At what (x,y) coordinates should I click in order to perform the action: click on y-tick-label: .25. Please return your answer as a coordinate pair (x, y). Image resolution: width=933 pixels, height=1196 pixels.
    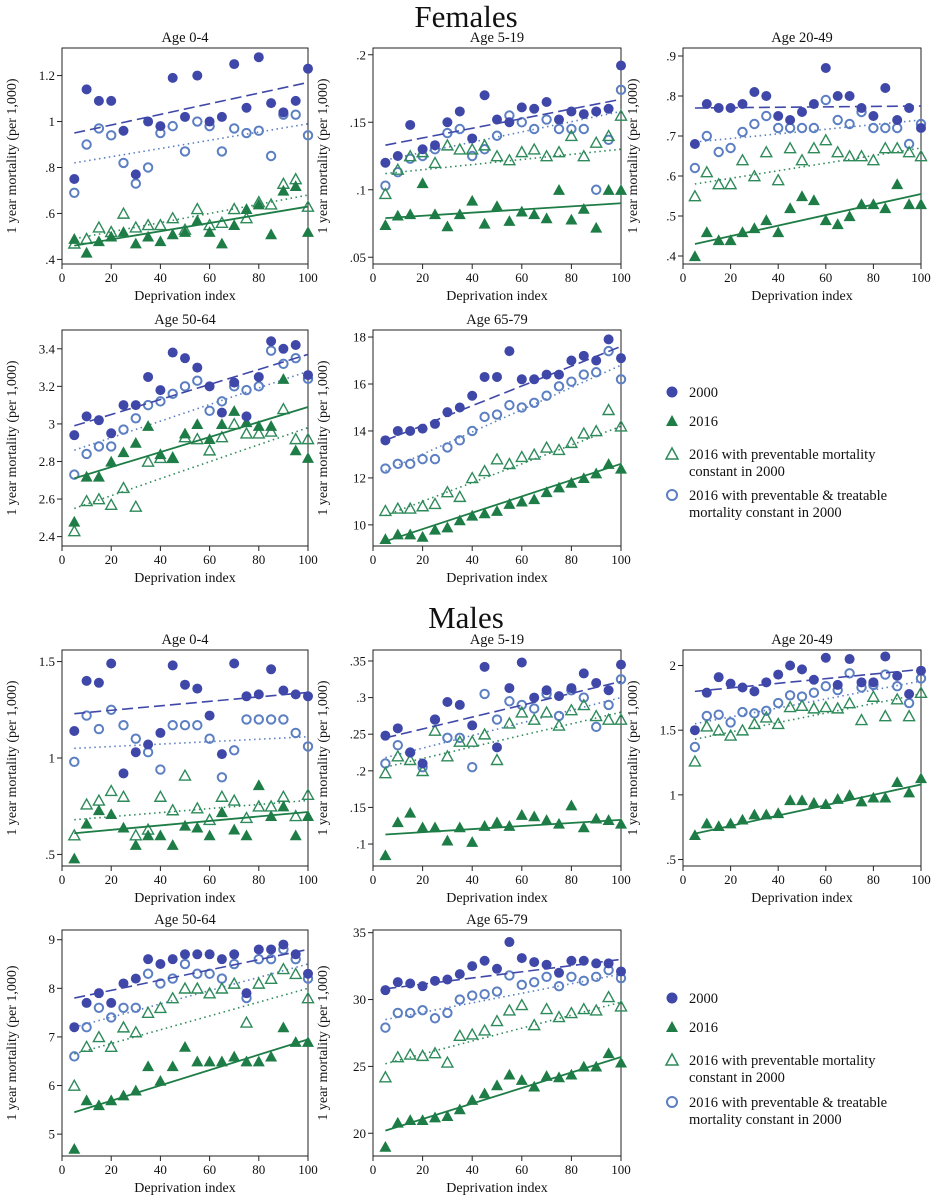
    Looking at the image, I should click on (358, 734).